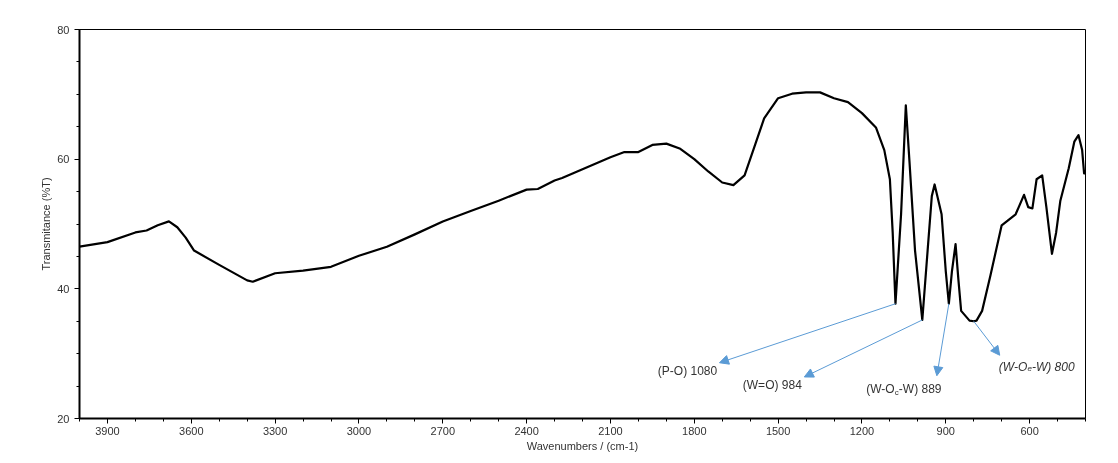  I want to click on x-tick-label: 600, so click(1029, 430).